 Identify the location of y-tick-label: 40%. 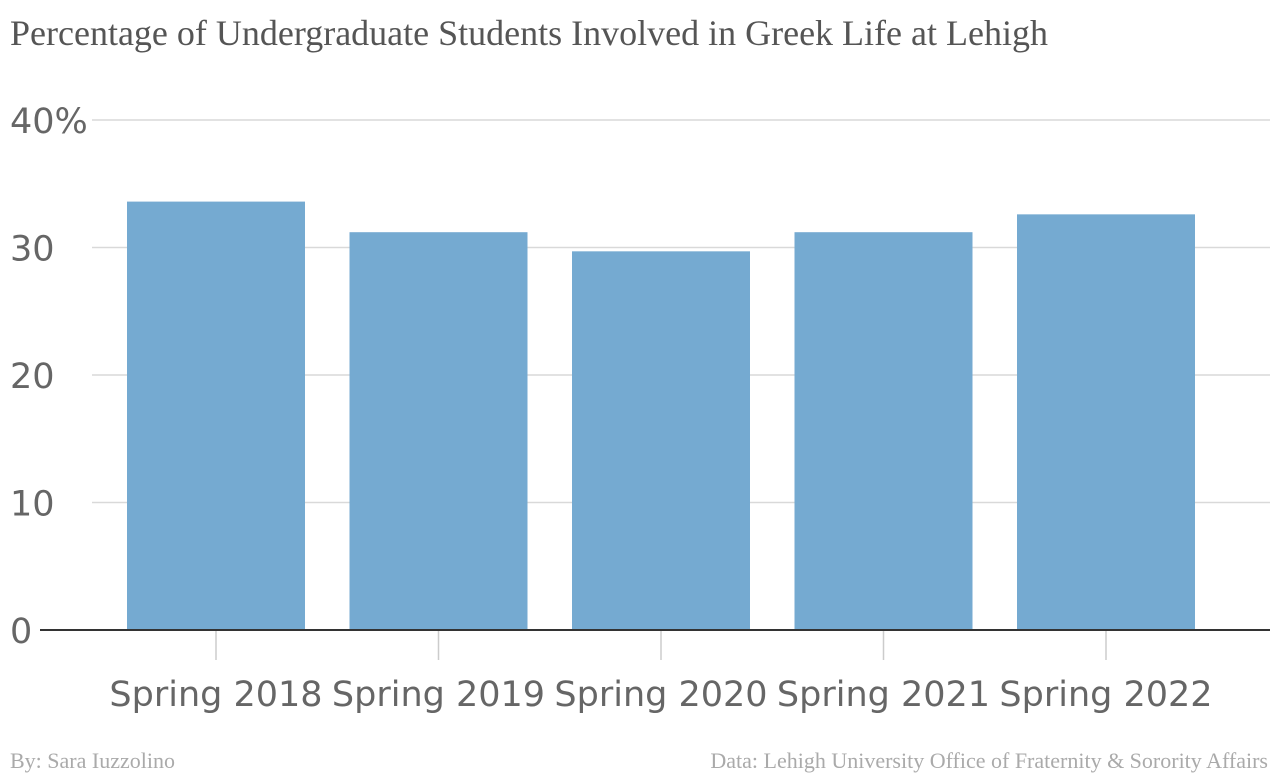
(49, 122).